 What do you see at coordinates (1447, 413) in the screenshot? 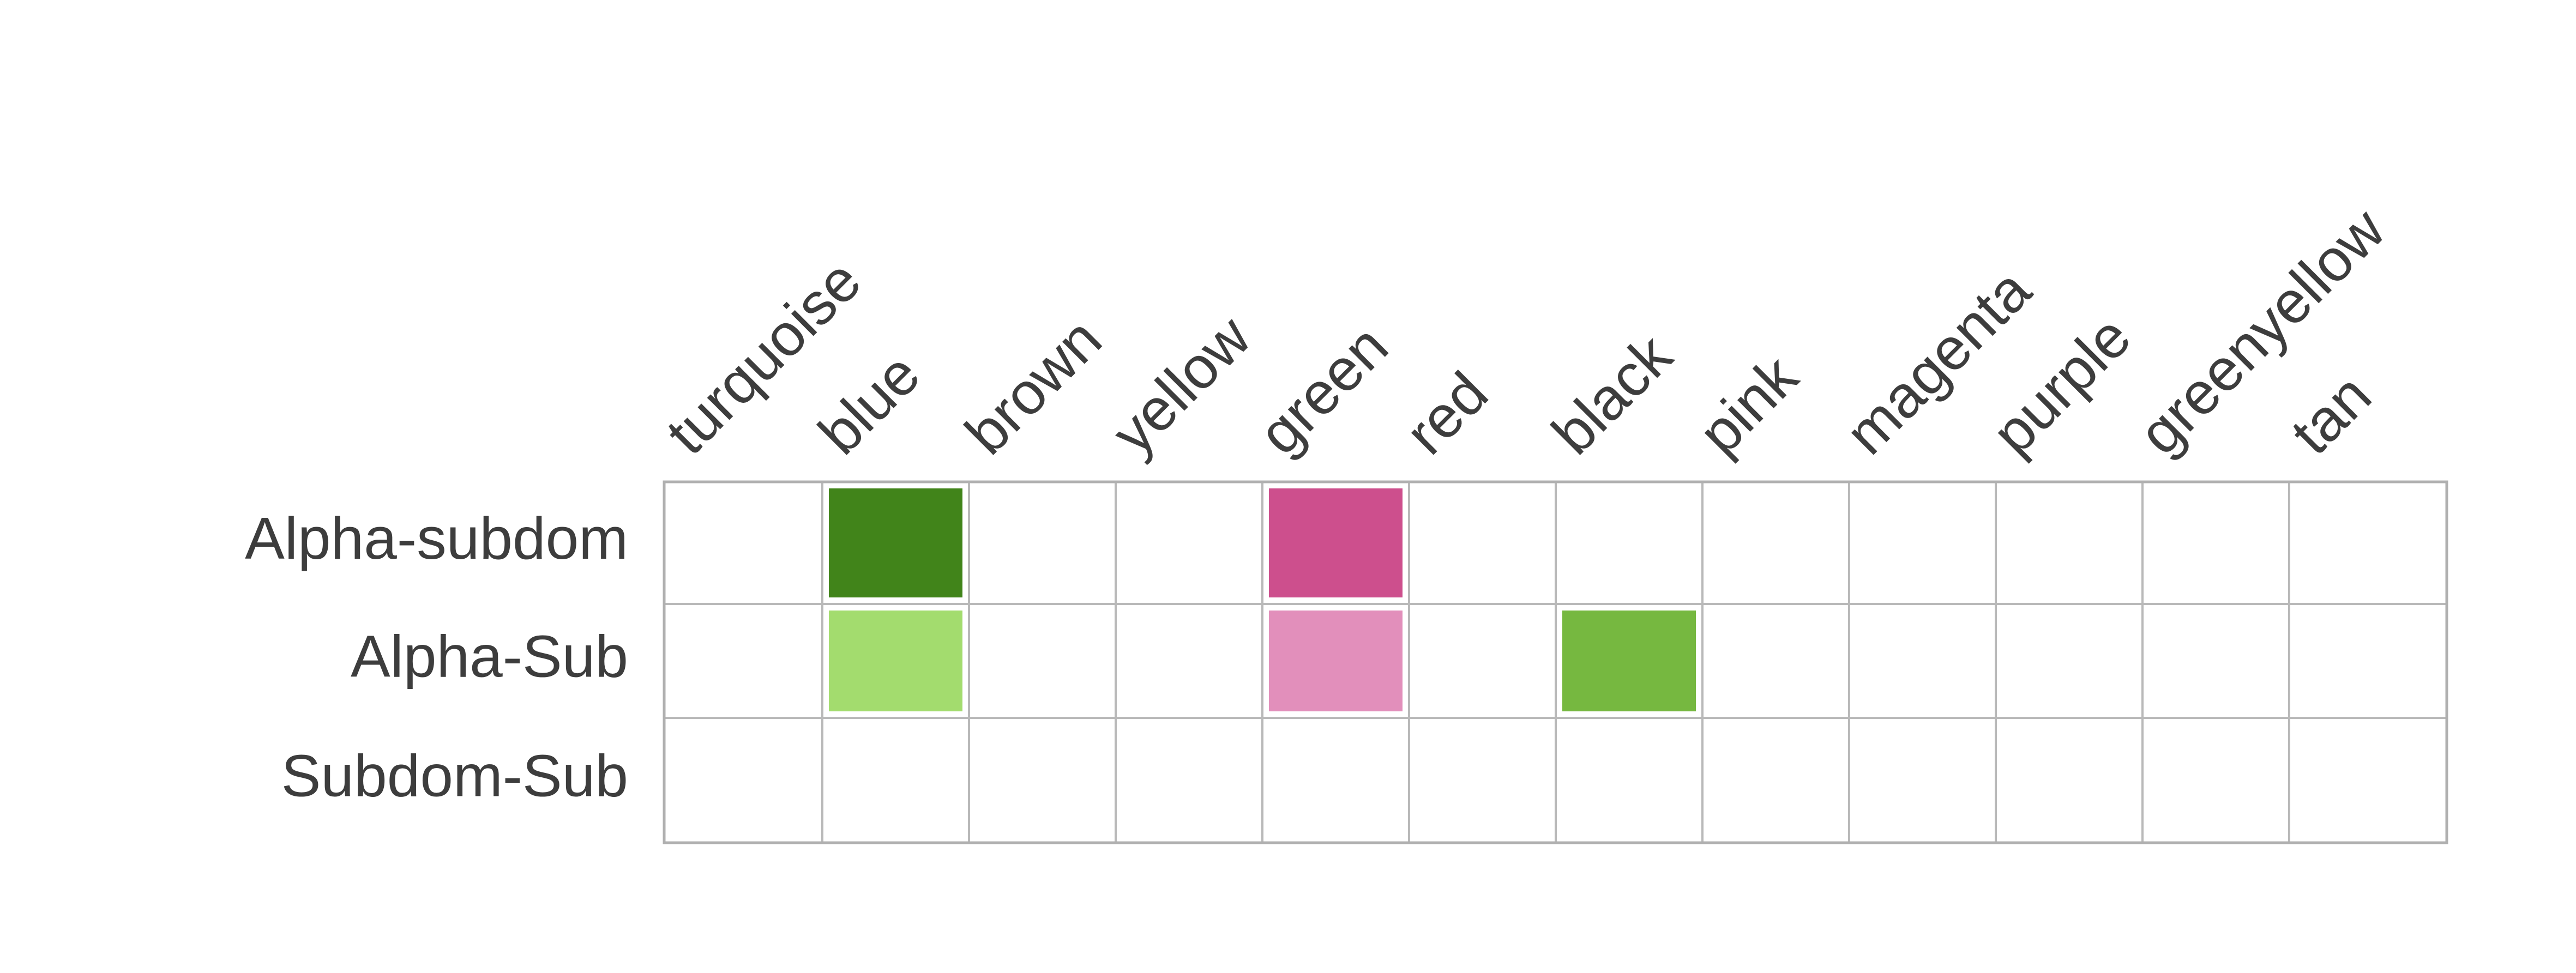
I see `column-label-red: red` at bounding box center [1447, 413].